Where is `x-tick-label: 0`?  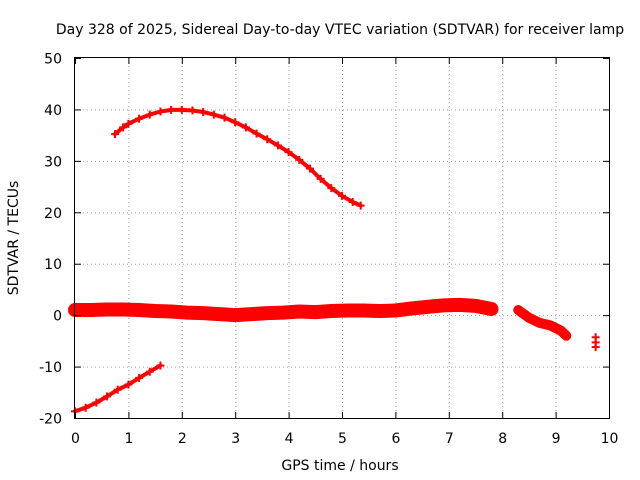 x-tick-label: 0 is located at coordinates (75, 439).